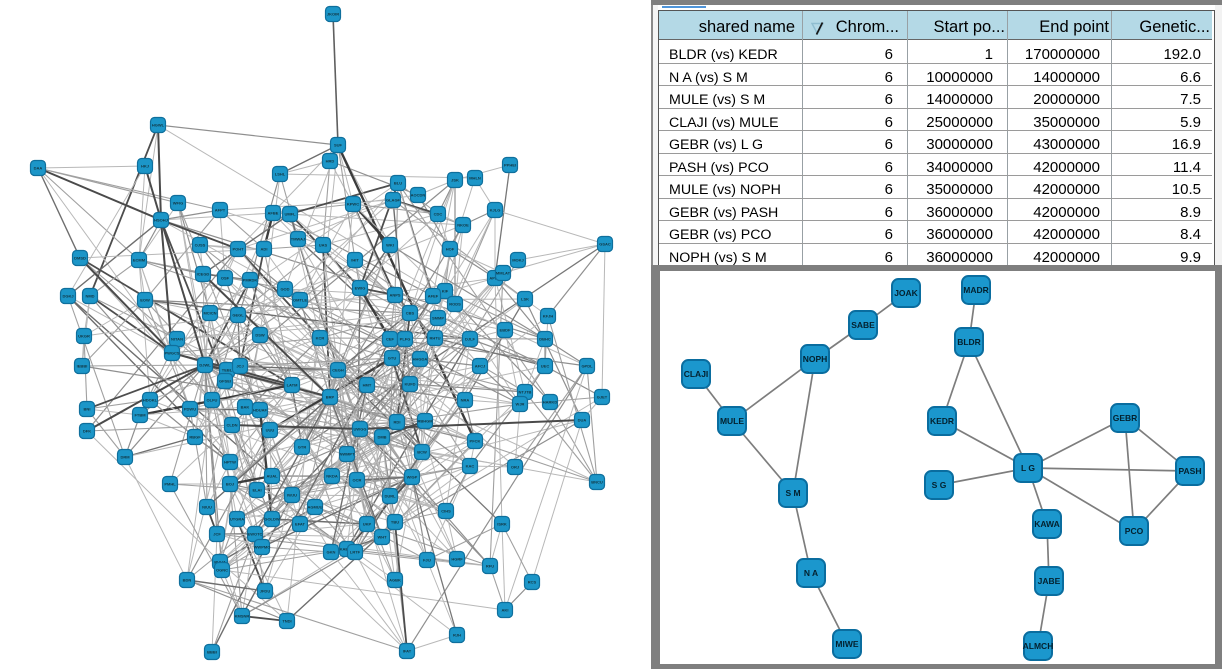 Image resolution: width=1222 pixels, height=669 pixels. Describe the element at coordinates (231, 425) in the screenshot. I see `svg-text: CLDN` at that location.